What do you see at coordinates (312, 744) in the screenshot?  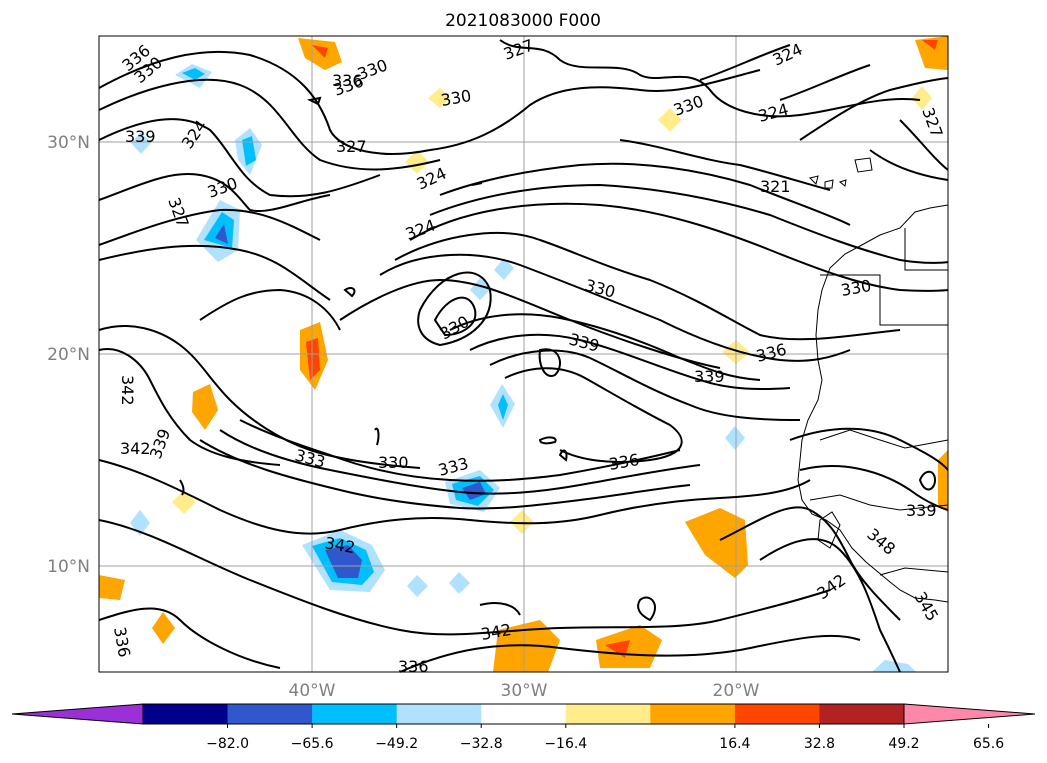 I see `colorbar-tick-label: −65.6` at bounding box center [312, 744].